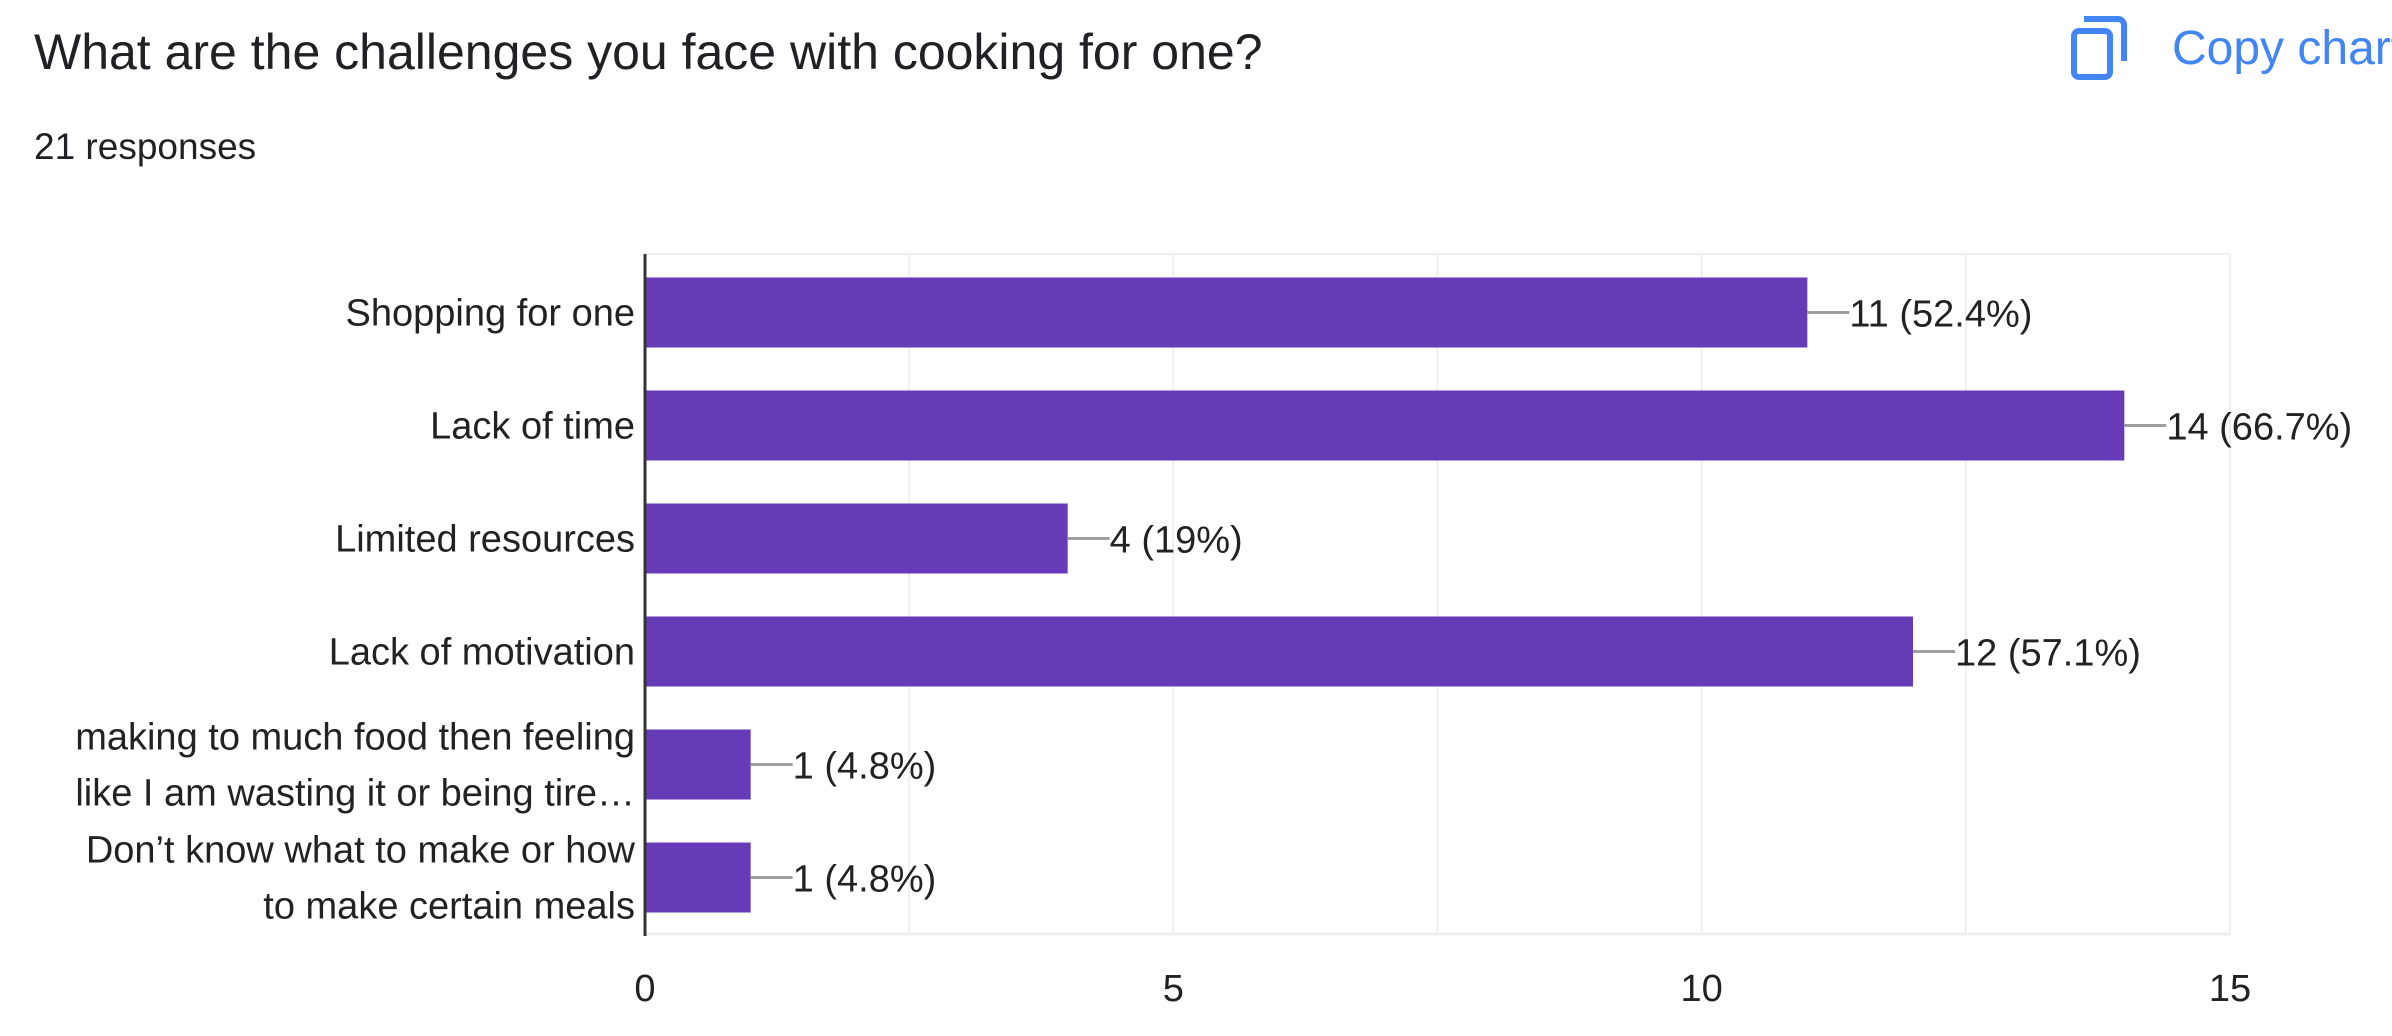  What do you see at coordinates (1442, 989) in the screenshot?
I see `x-tick-labels: 0 5 10 15` at bounding box center [1442, 989].